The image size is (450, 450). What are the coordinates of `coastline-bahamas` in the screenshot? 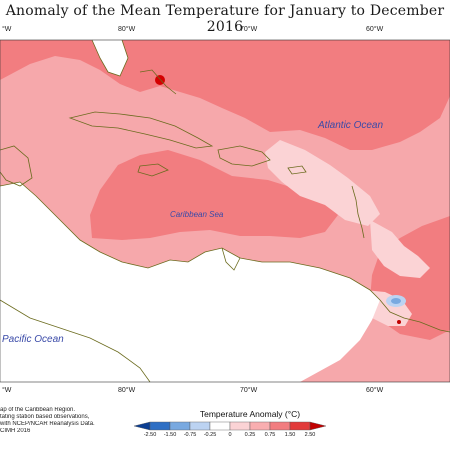 It's located at (158, 82).